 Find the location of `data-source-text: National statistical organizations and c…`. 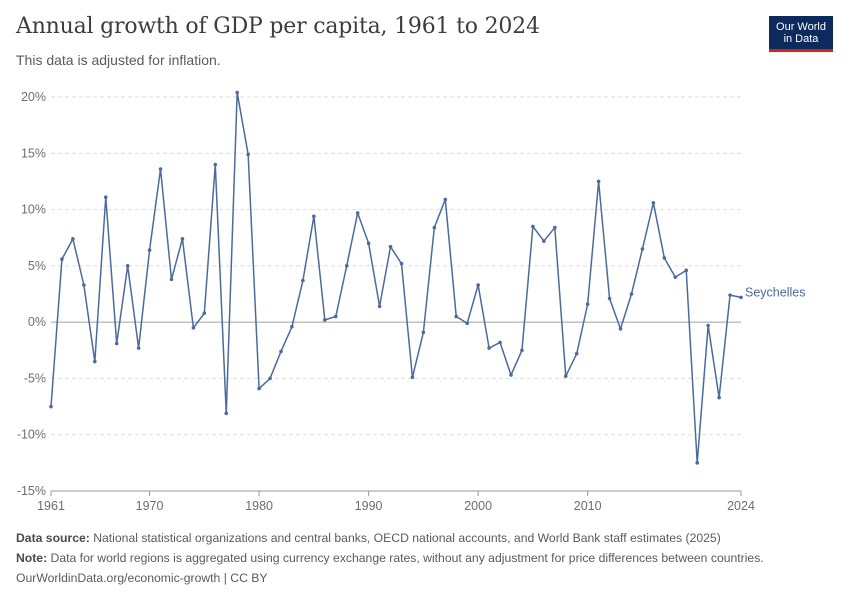

data-source-text: National statistical organizations and c… is located at coordinates (407, 538).